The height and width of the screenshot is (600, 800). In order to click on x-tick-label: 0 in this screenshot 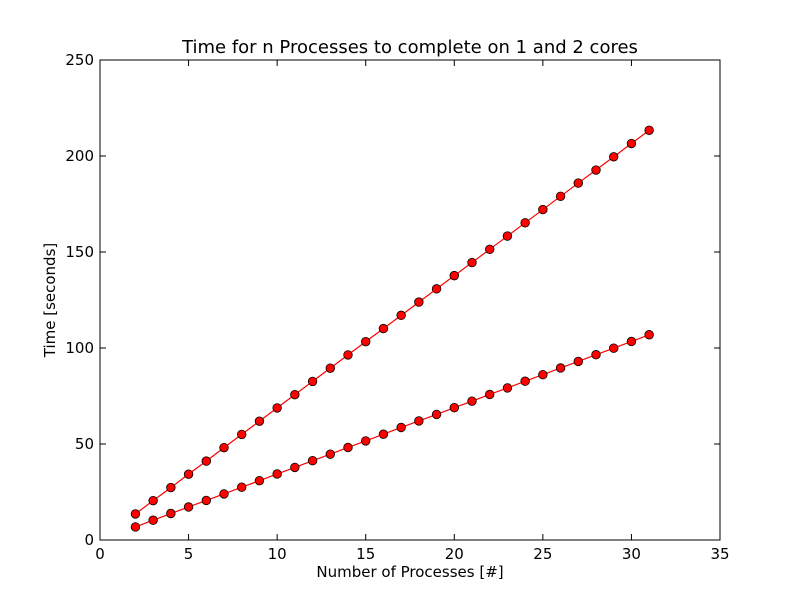, I will do `click(100, 554)`.